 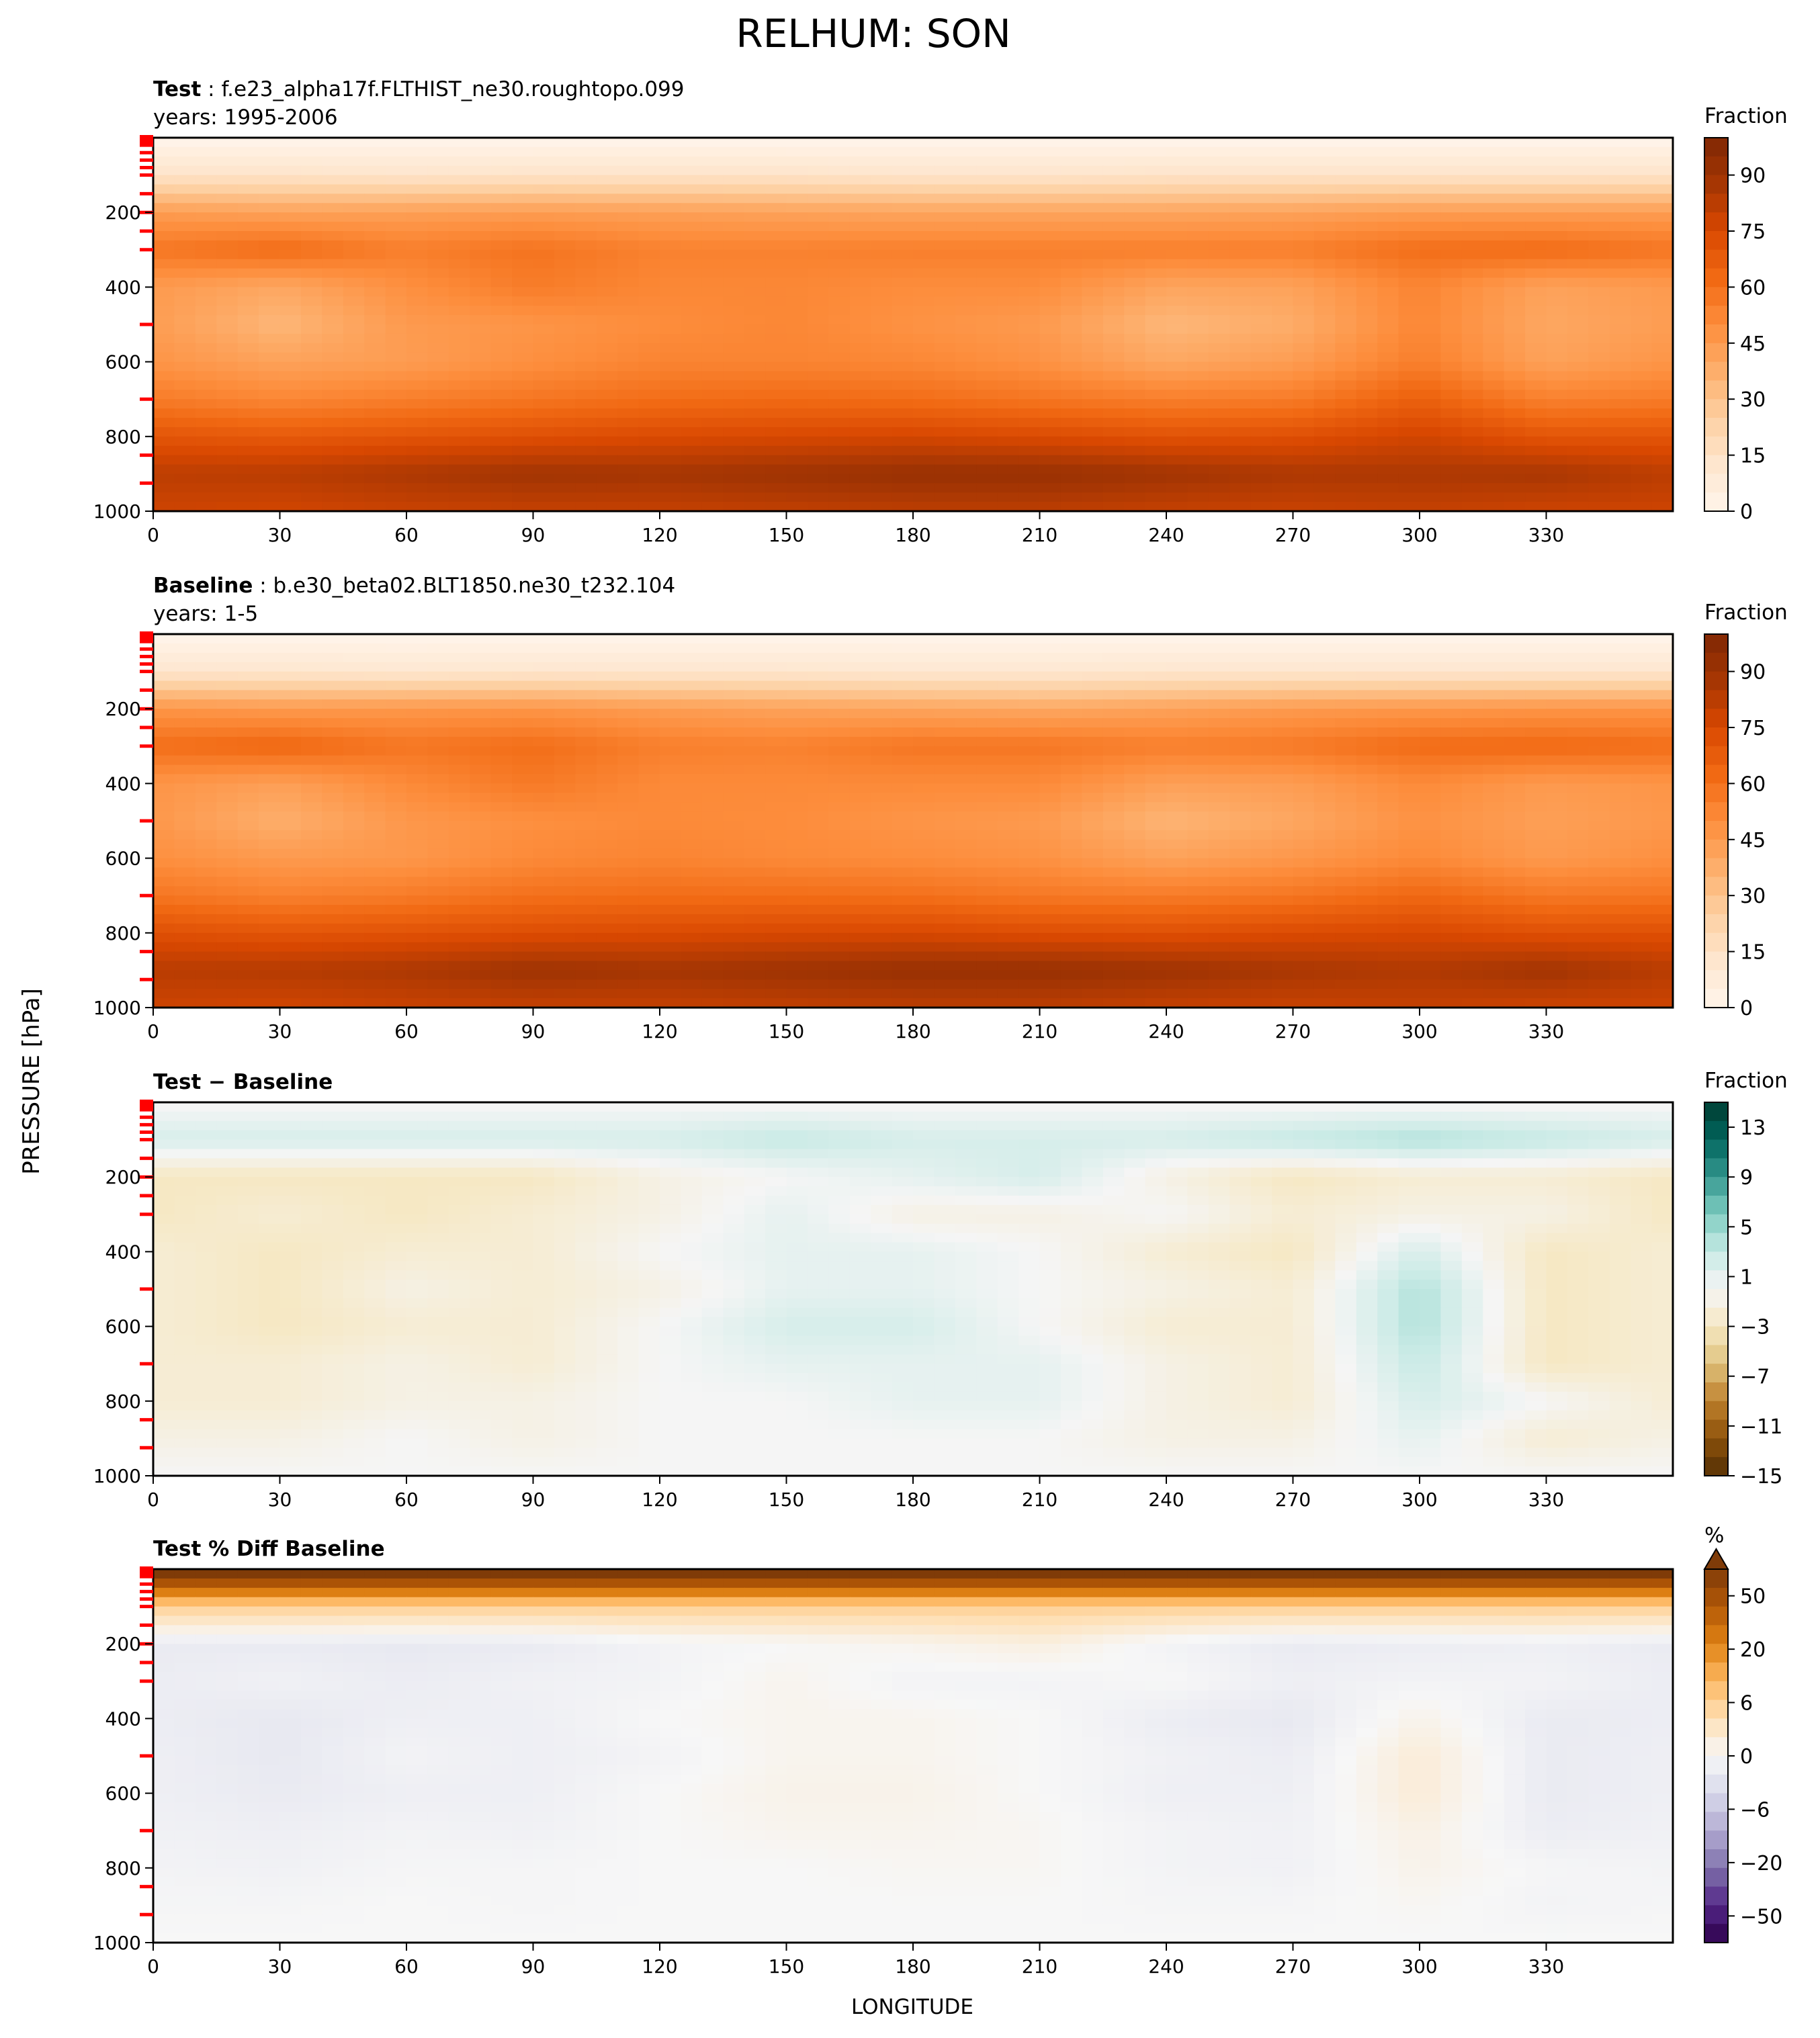 I want to click on y-tick-label: 1000, so click(x=117, y=511).